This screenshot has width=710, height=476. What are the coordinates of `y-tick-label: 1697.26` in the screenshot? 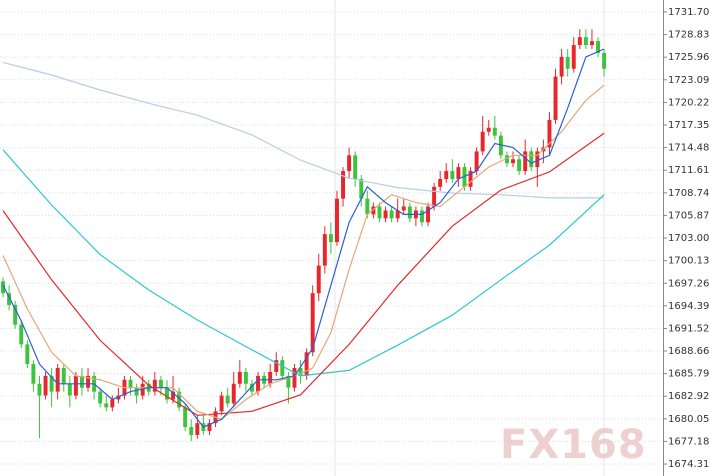 It's located at (688, 283).